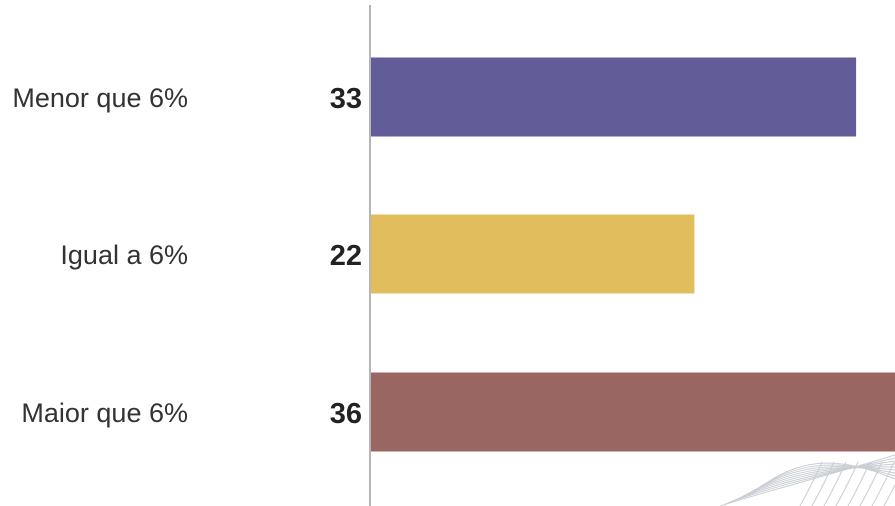 This screenshot has width=895, height=506. What do you see at coordinates (346, 99) in the screenshot?
I see `value-label: 33` at bounding box center [346, 99].